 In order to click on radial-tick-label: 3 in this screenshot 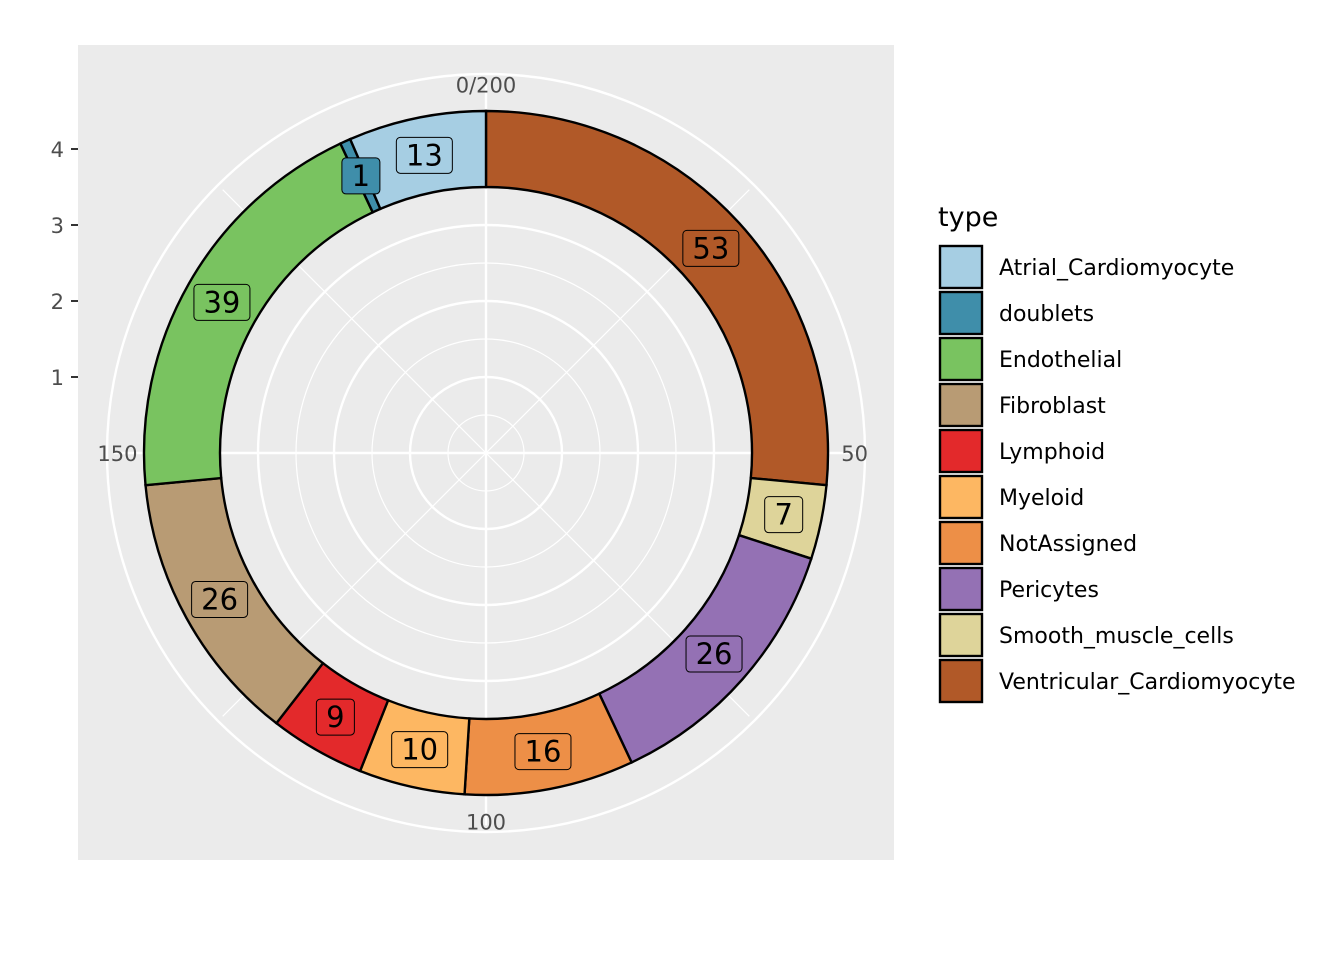, I will do `click(57, 226)`.